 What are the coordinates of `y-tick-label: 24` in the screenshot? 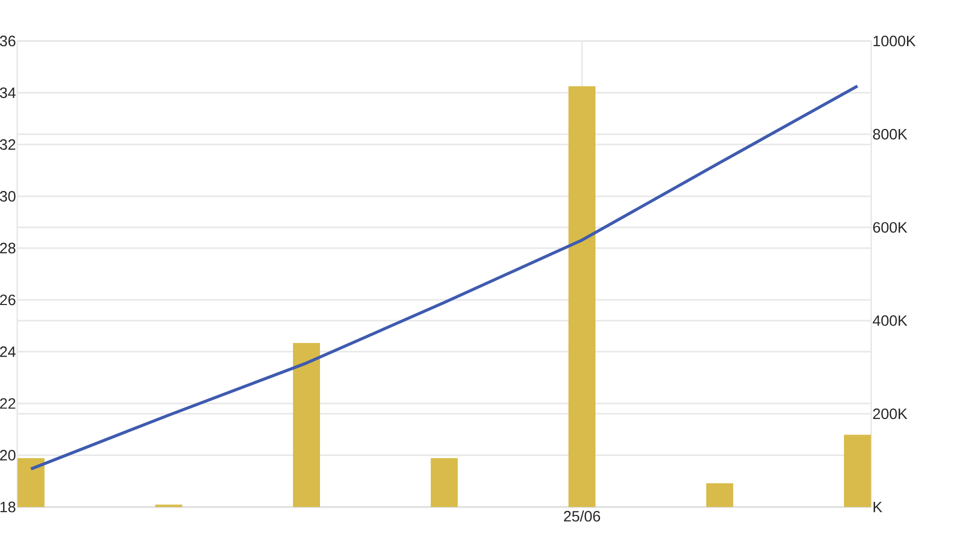 It's located at (8, 351).